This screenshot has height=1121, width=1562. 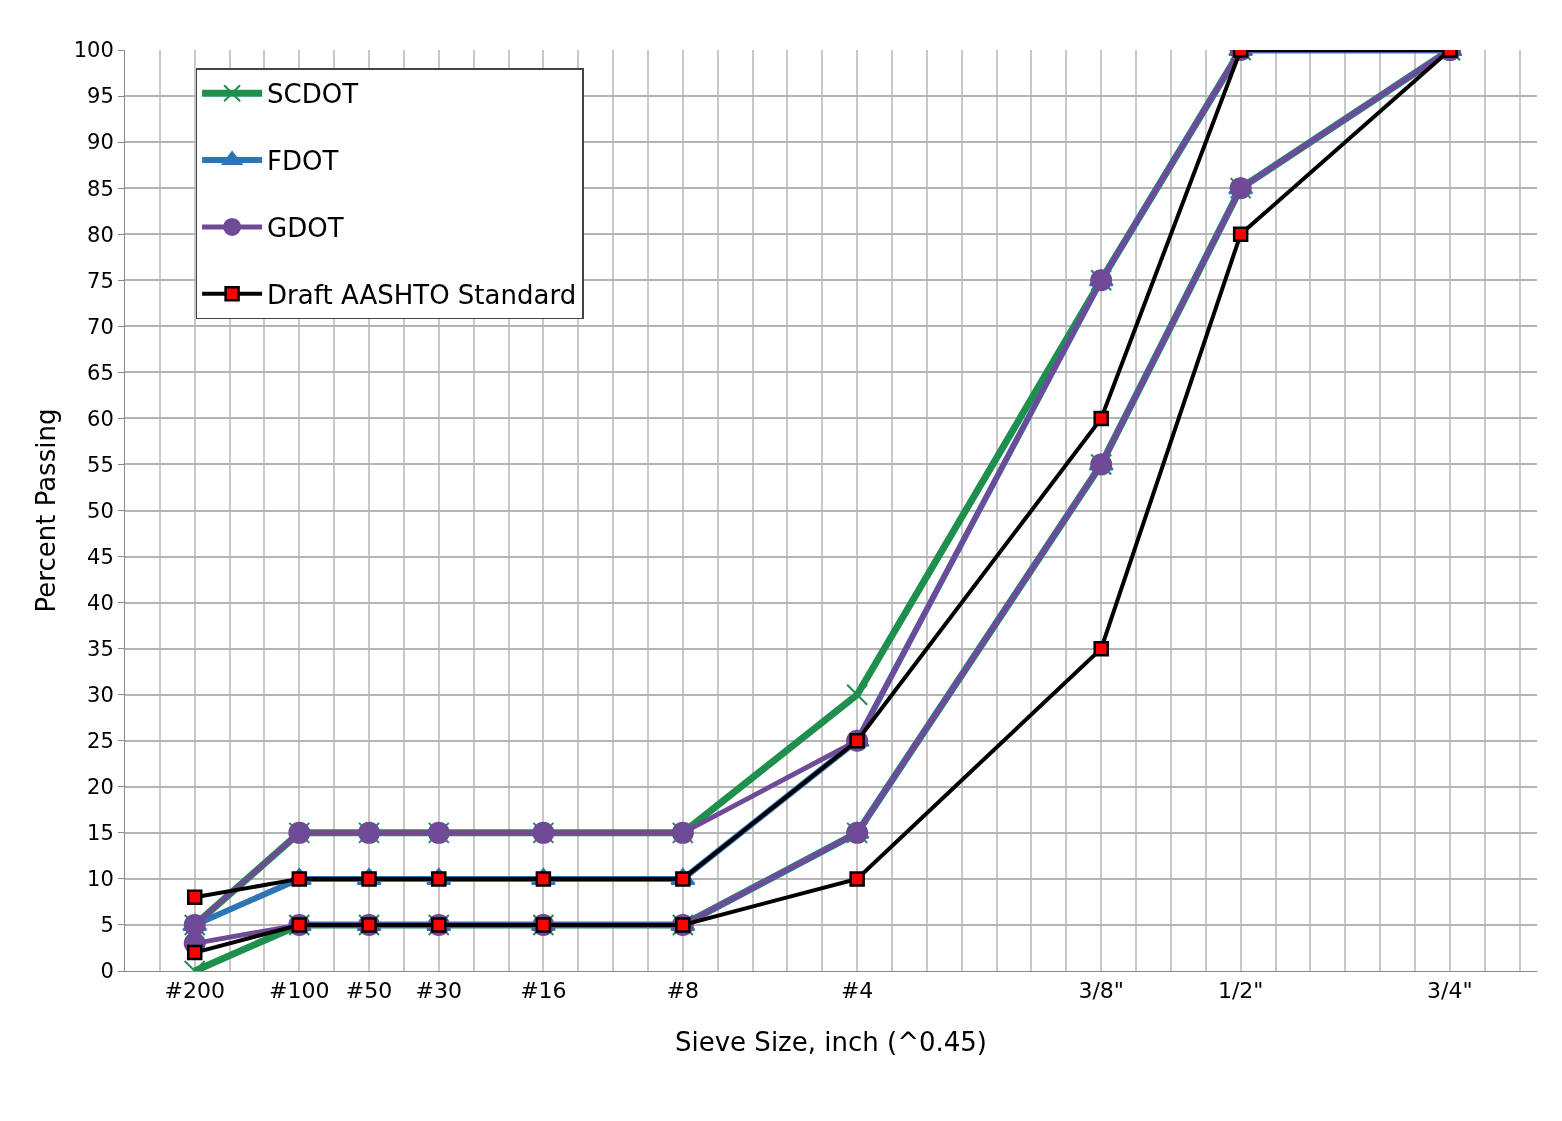 I want to click on legend-label: GDOT, so click(x=305, y=228).